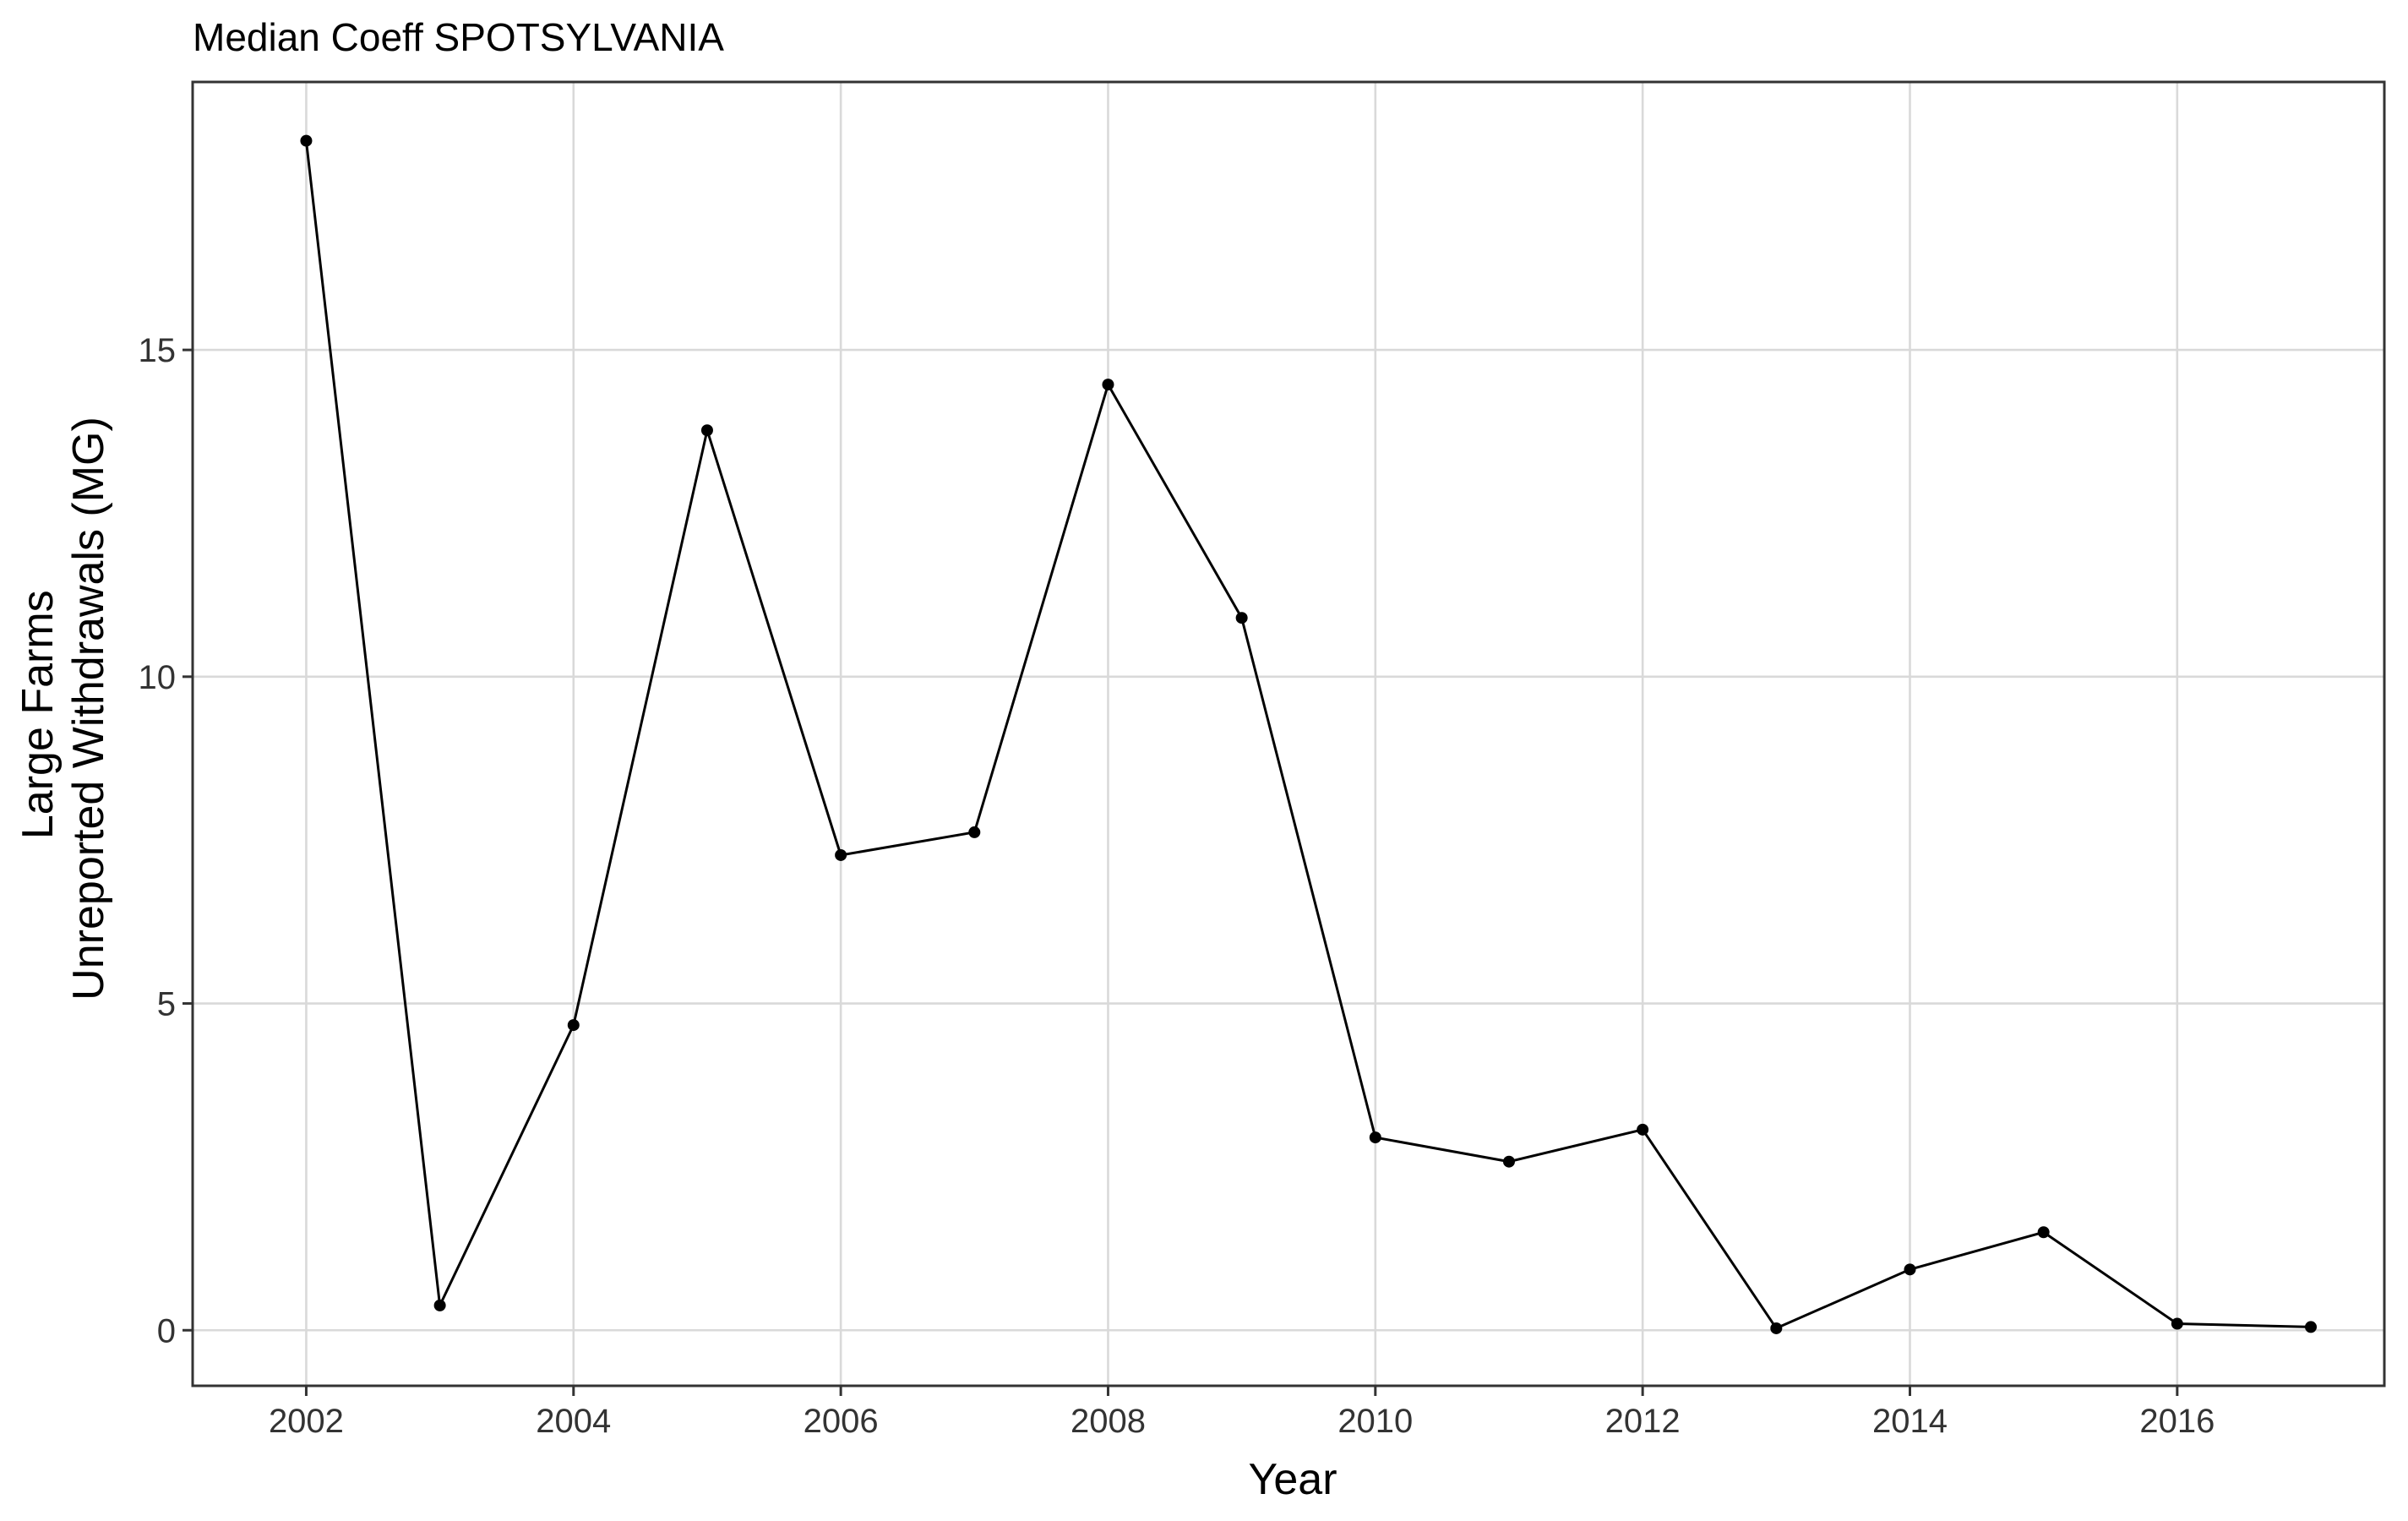 This screenshot has height=1521, width=2408. Describe the element at coordinates (166, 1330) in the screenshot. I see `y-tick-label: 0` at that location.